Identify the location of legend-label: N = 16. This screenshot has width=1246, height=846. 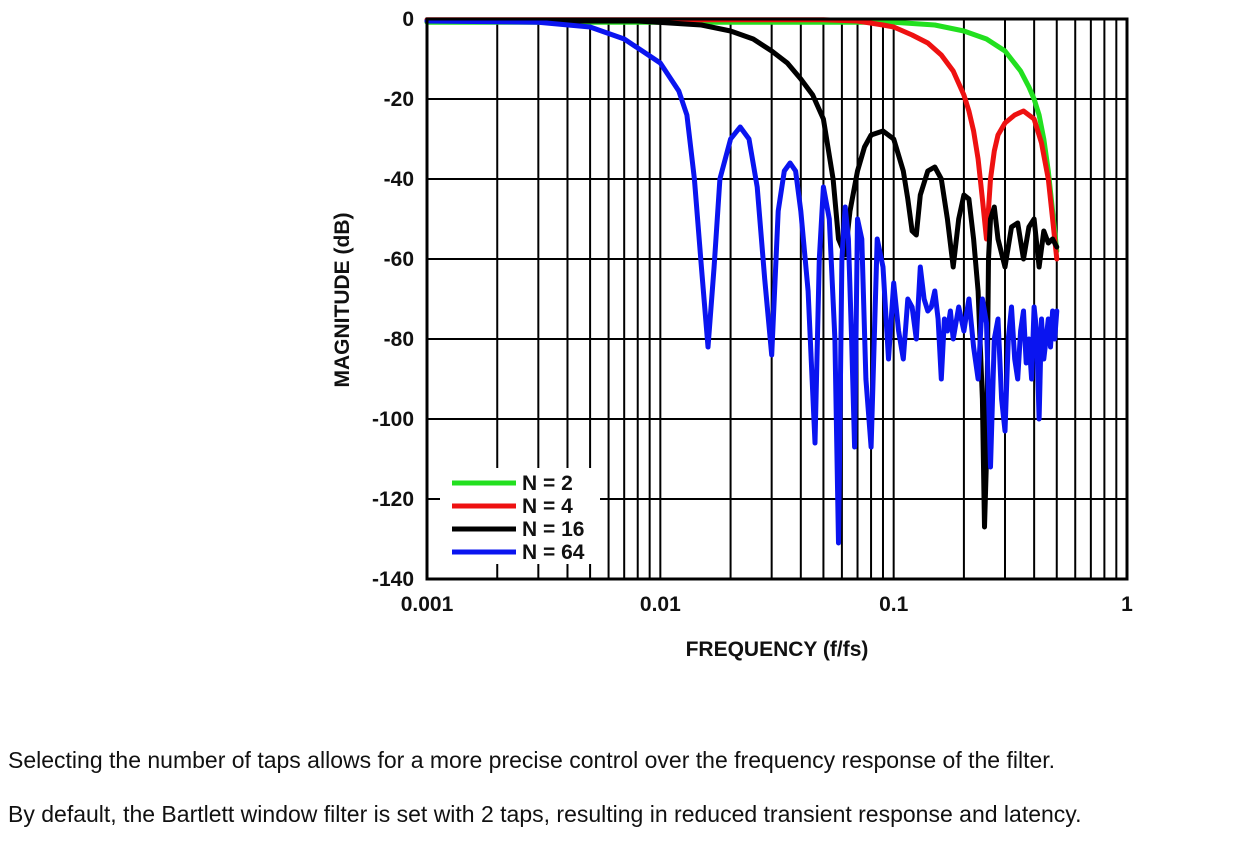
(553, 529).